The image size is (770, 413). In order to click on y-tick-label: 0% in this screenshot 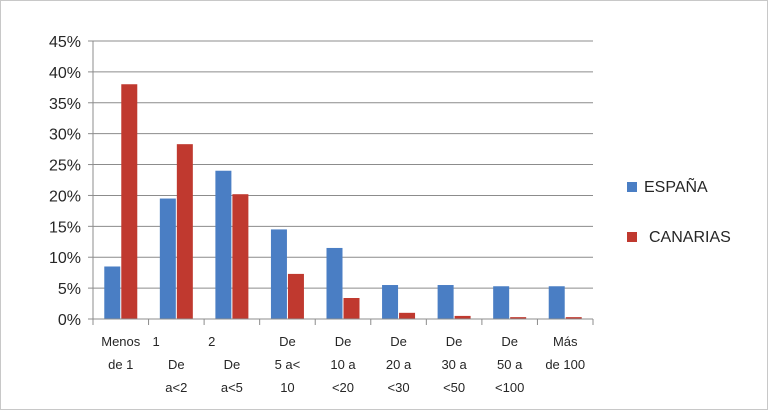, I will do `click(69, 320)`.